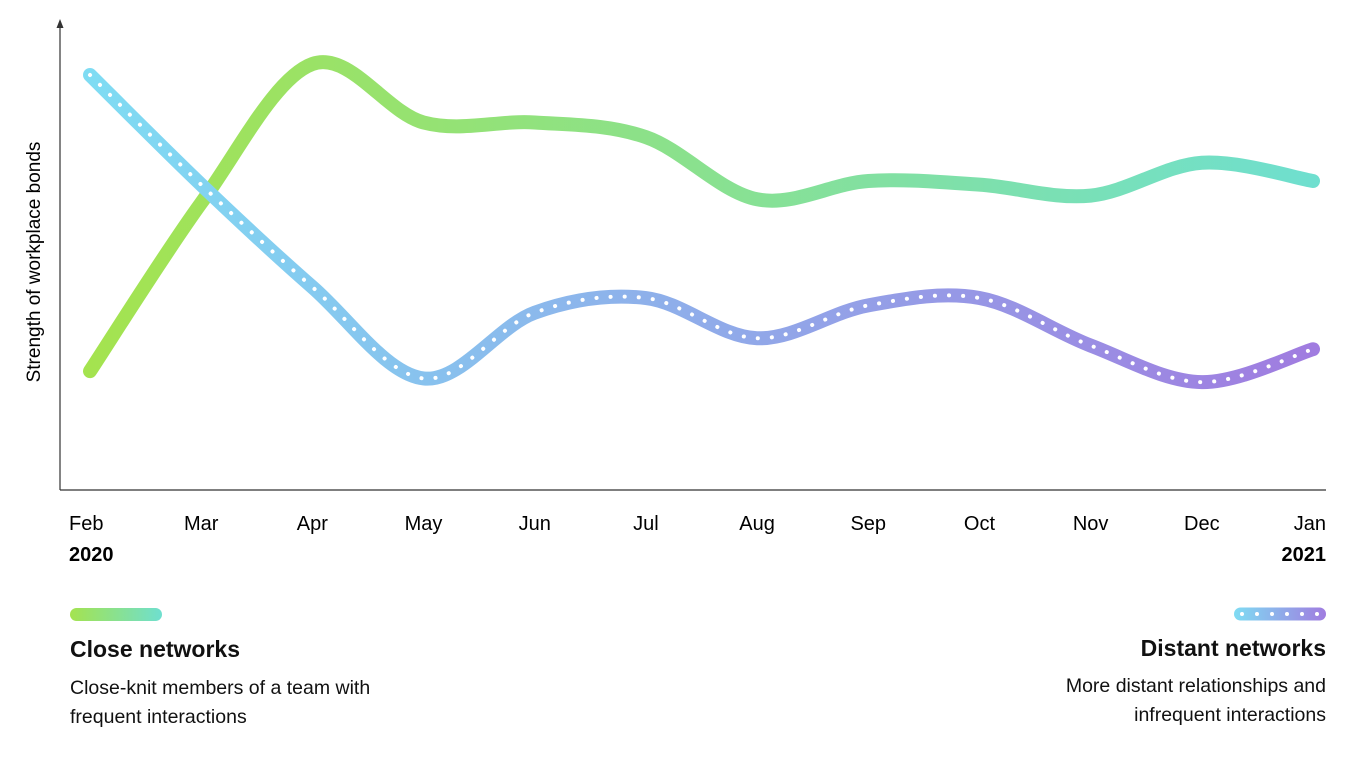 The width and height of the screenshot is (1372, 772). I want to click on x-tick-label-jan: Jan, so click(1309, 524).